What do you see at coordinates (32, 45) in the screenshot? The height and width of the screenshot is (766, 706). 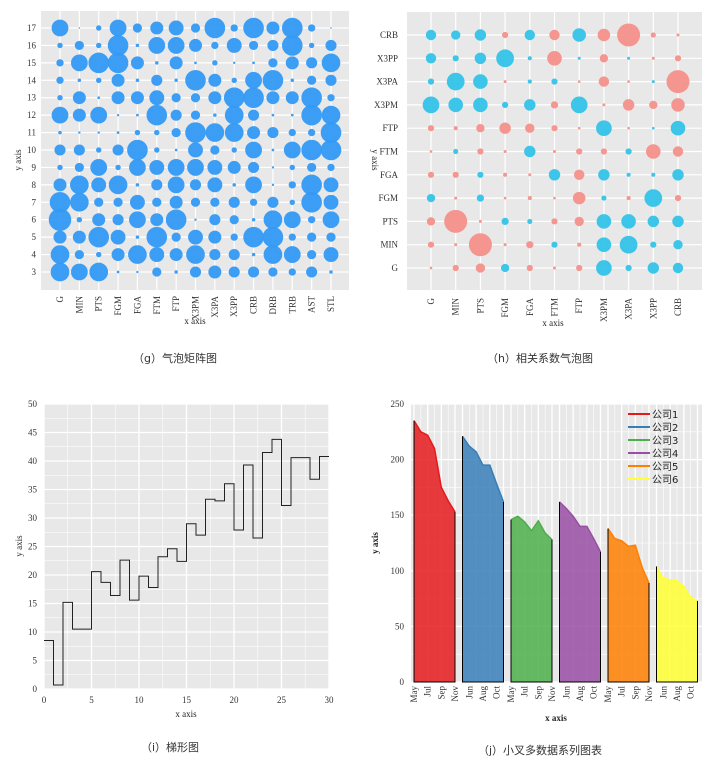 I see `y-tick-label: 16` at bounding box center [32, 45].